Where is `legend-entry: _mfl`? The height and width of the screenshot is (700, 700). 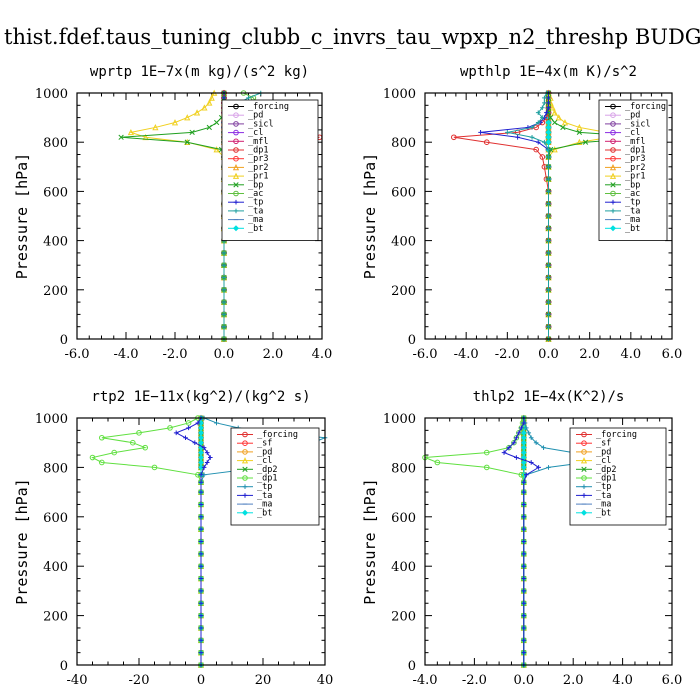 legend-entry: _mfl is located at coordinates (635, 142).